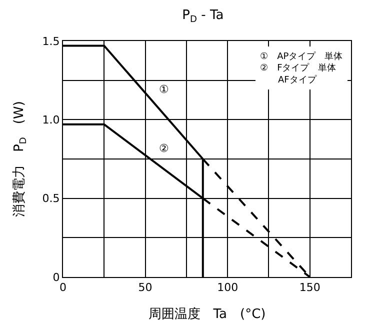  What do you see at coordinates (51, 120) in the screenshot?
I see `y-tick-label: 1.0` at bounding box center [51, 120].